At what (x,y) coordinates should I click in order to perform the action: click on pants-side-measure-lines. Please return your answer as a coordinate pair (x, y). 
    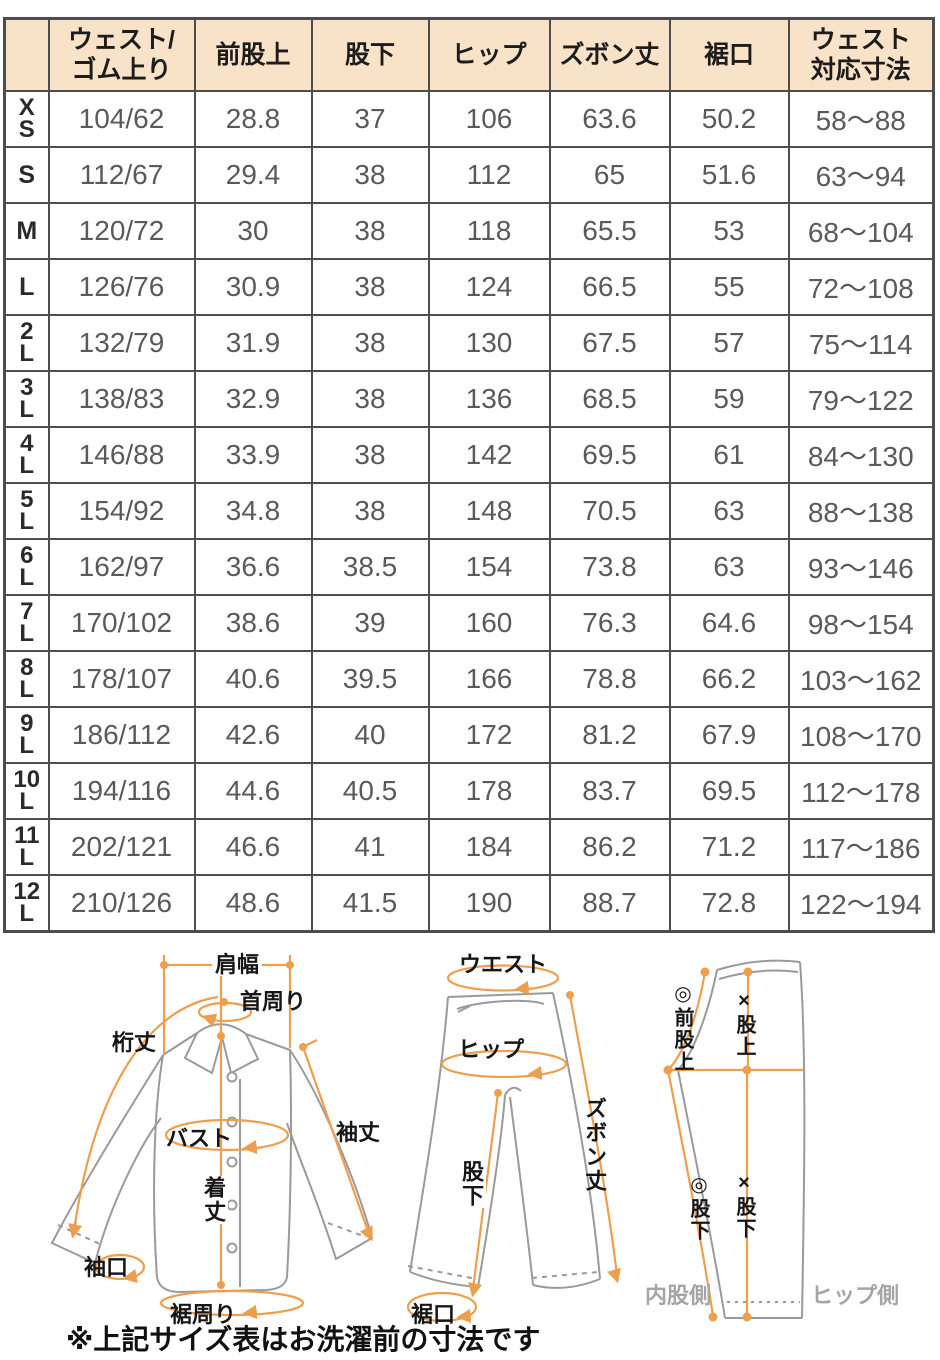
    Looking at the image, I should click on (734, 1144).